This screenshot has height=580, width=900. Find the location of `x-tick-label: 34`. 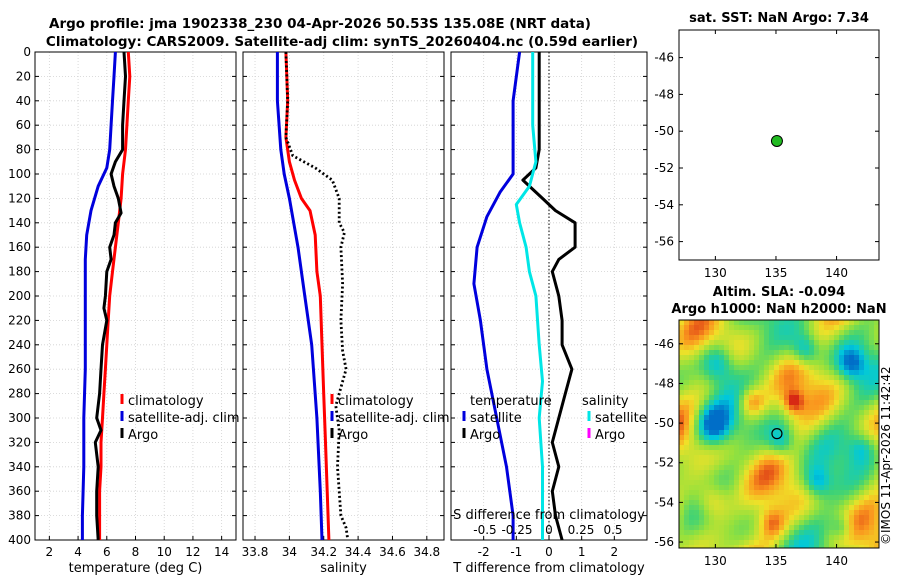

x-tick-label: 34 is located at coordinates (289, 552).